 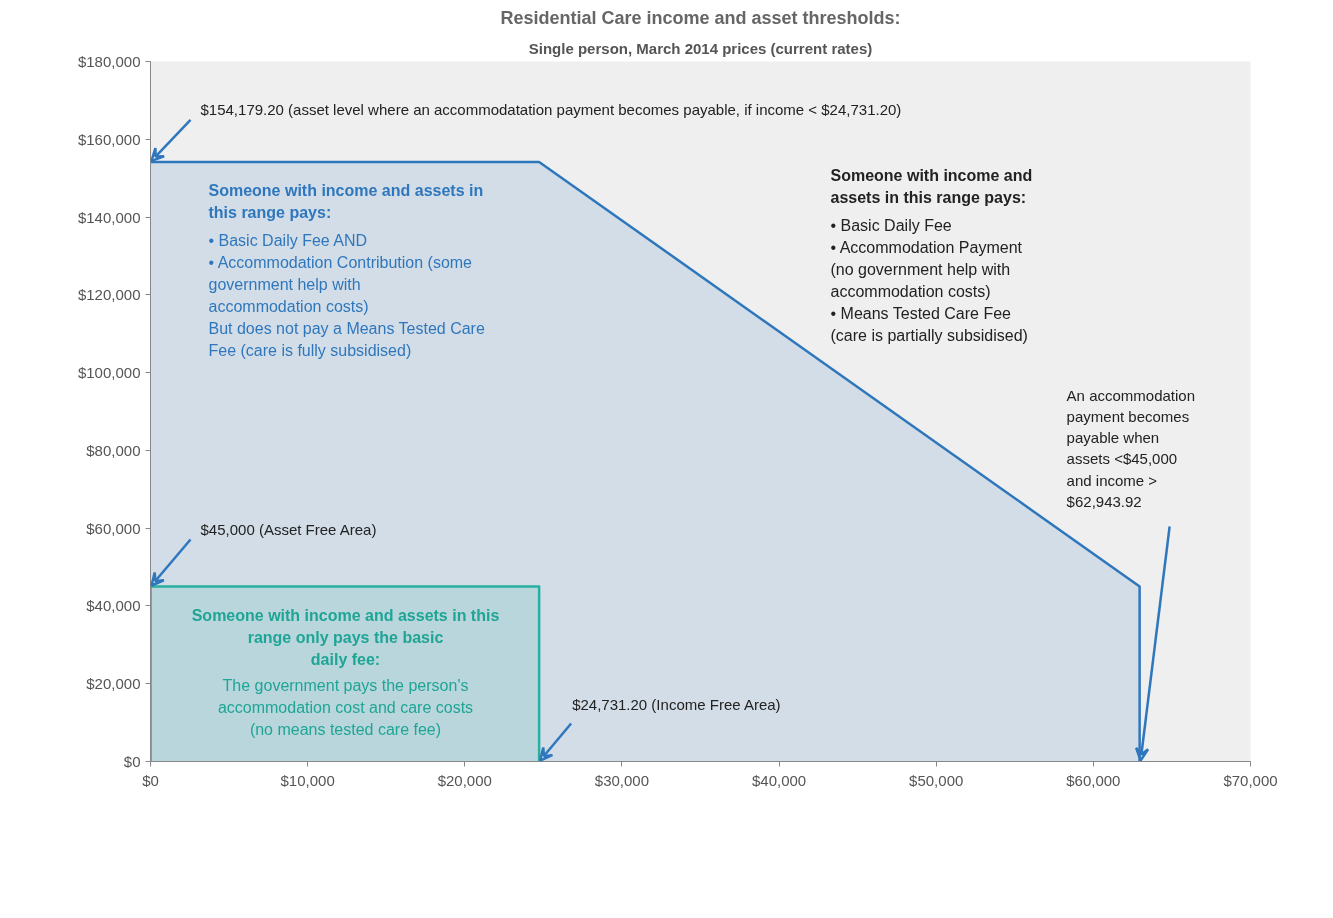 I want to click on annotation: • Basic Daily Fee AND • Accommodation Contribution (some government help with accommodation costs) But does not pay a Means Tested Care Fee (care is fully subsidised), so click(x=346, y=295).